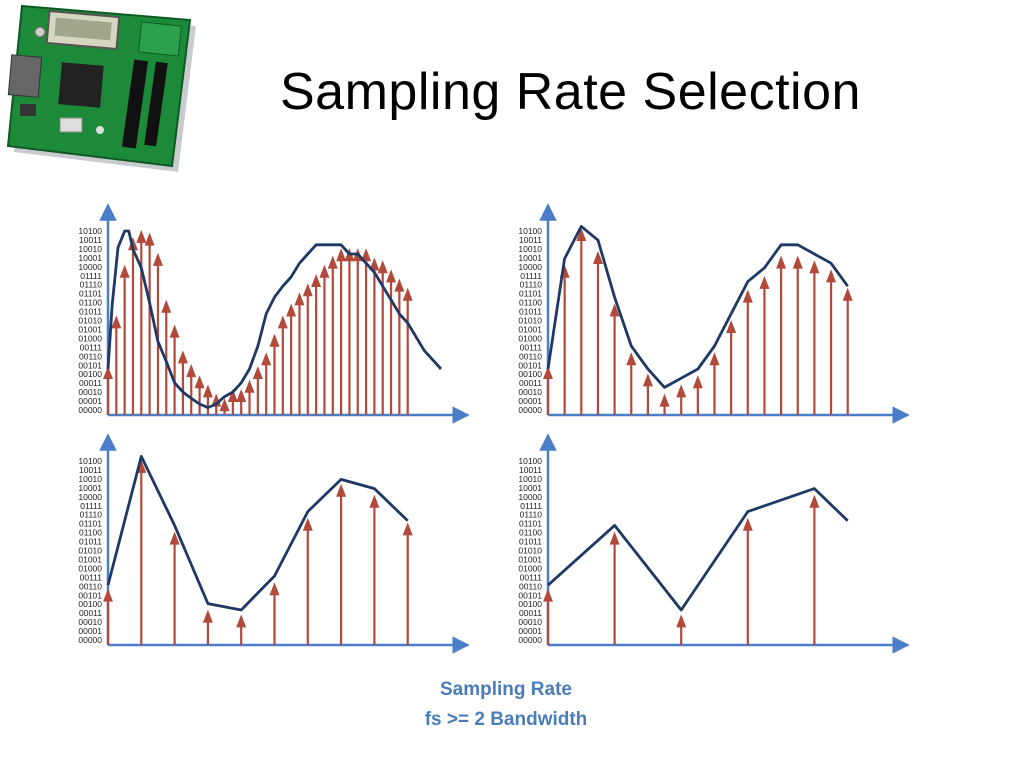 This screenshot has width=1024, height=768. I want to click on y-tick-label: 00111, so click(531, 577).